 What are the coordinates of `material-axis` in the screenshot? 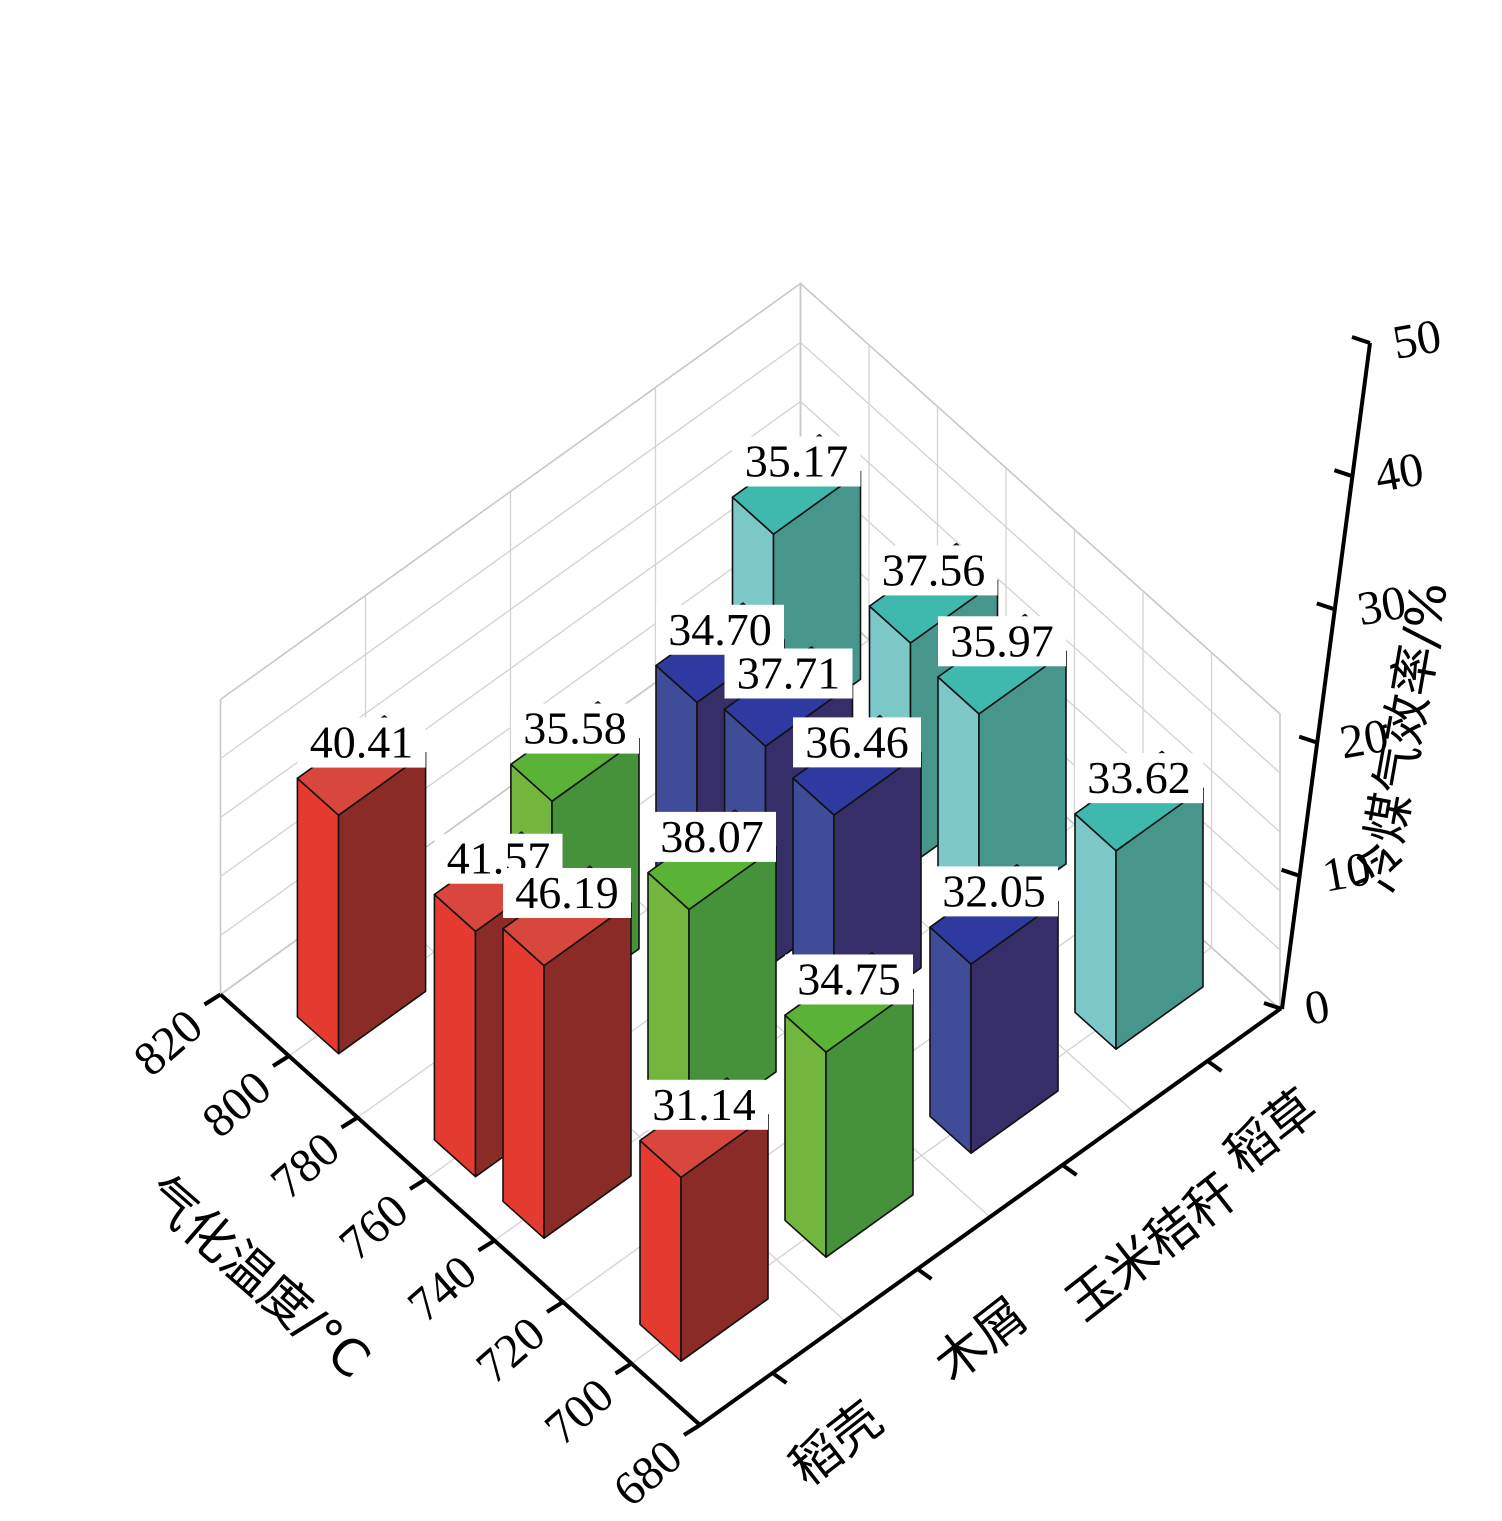 It's located at (990, 1217).